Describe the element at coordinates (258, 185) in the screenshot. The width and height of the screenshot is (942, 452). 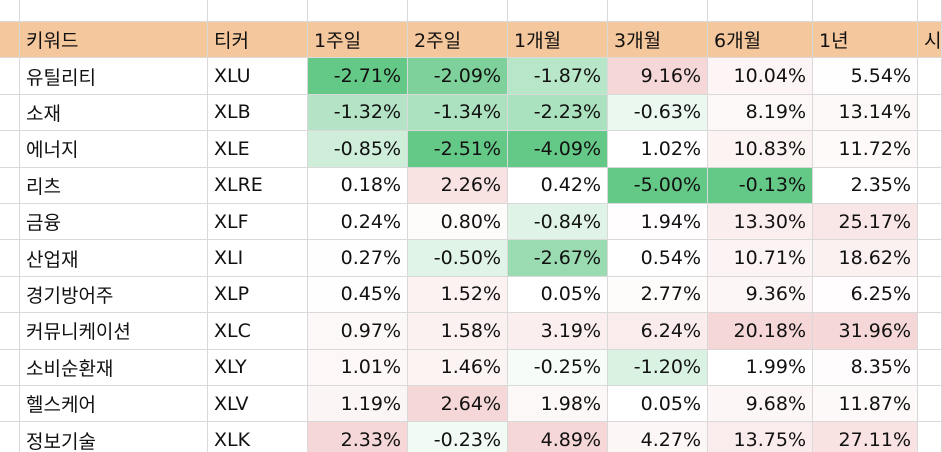
I see `text-cell: XLRE` at that location.